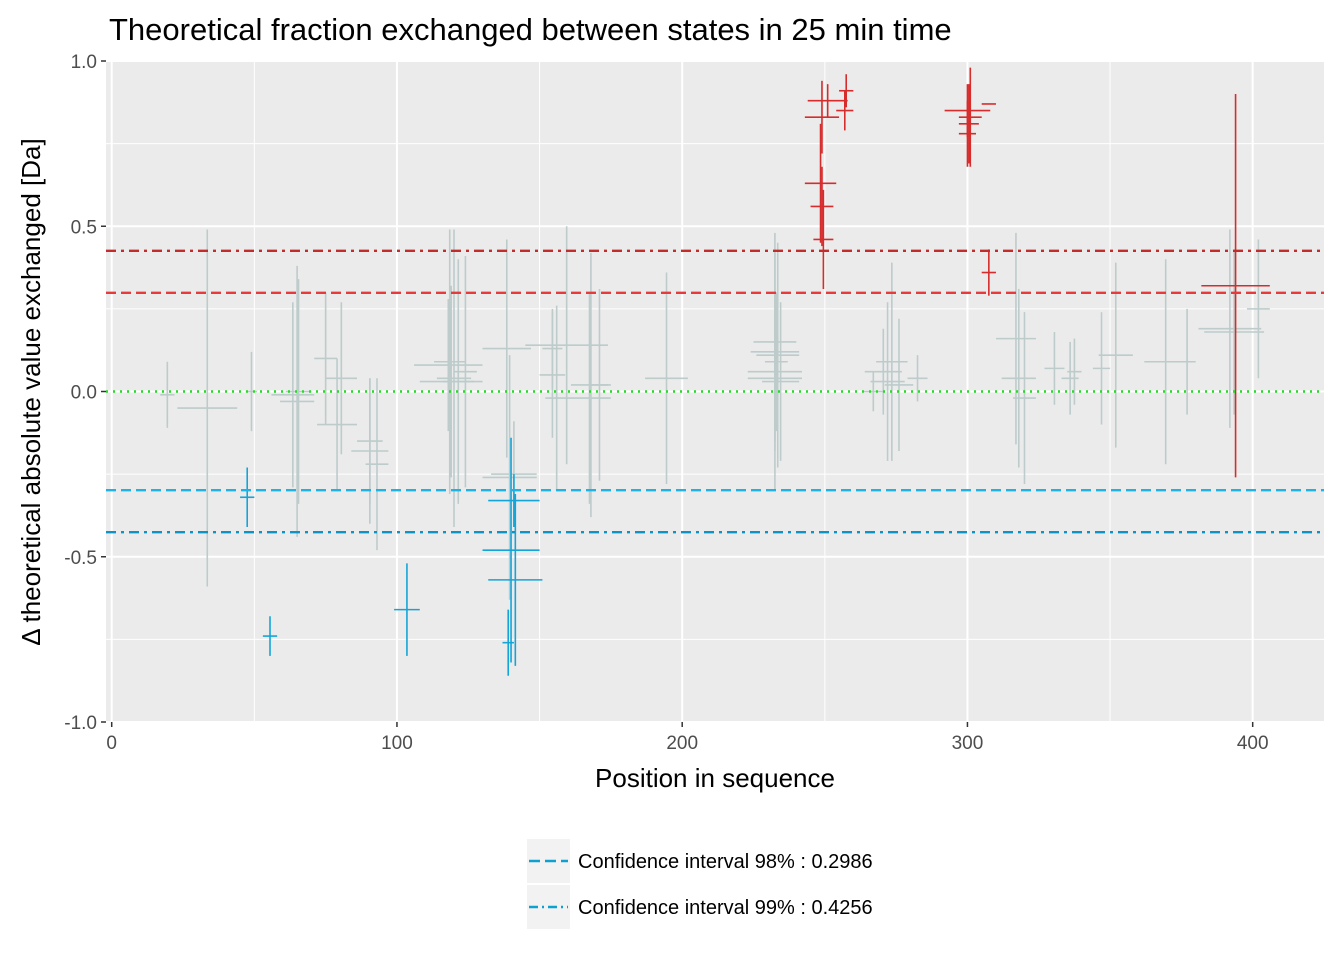 This screenshot has height=960, width=1344. What do you see at coordinates (111, 743) in the screenshot?
I see `x-tick-label: 0` at bounding box center [111, 743].